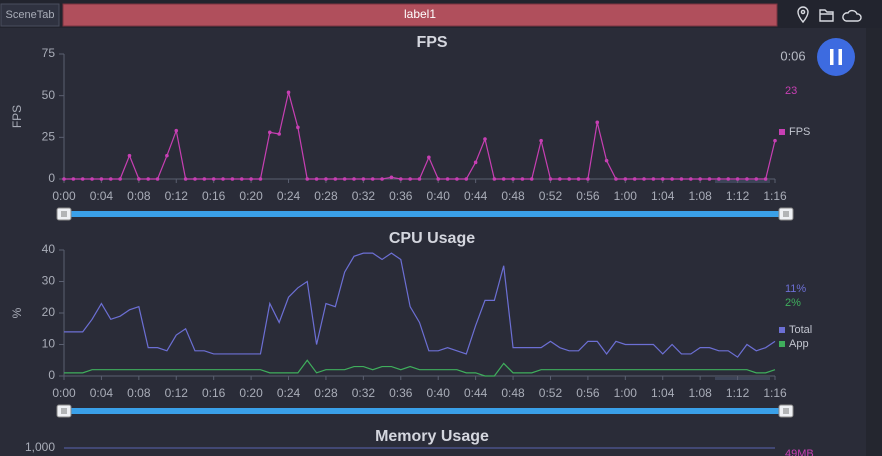 The width and height of the screenshot is (882, 456). Describe the element at coordinates (102, 196) in the screenshot. I see `x-tick-label: 0:04` at that location.